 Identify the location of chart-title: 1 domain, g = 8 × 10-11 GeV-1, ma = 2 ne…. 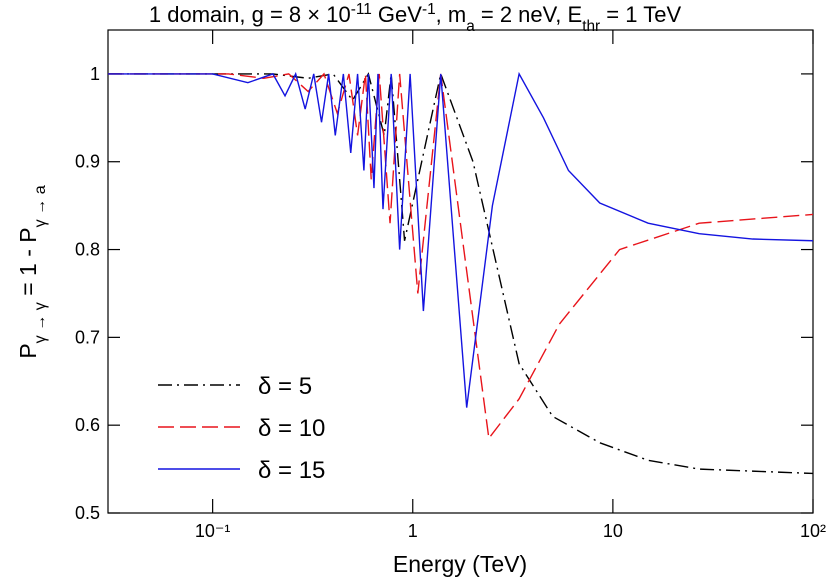
(415, 18).